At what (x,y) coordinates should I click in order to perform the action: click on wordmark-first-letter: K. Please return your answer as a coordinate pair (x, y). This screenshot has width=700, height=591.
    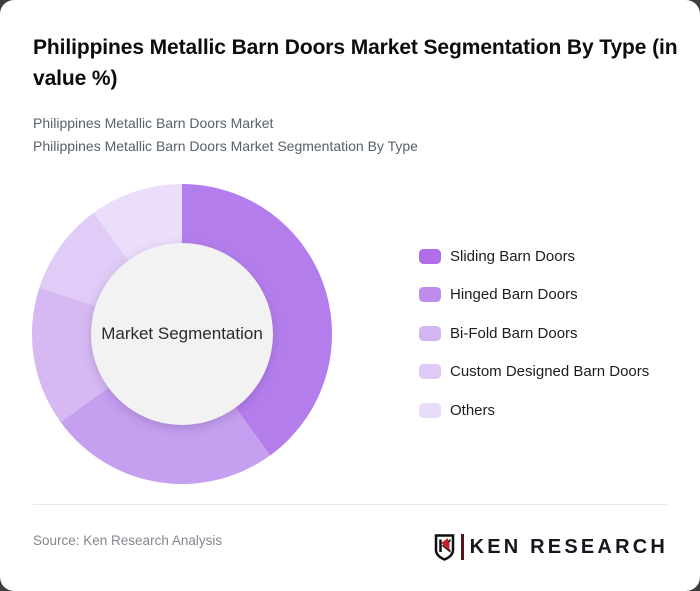
    Looking at the image, I should click on (478, 546).